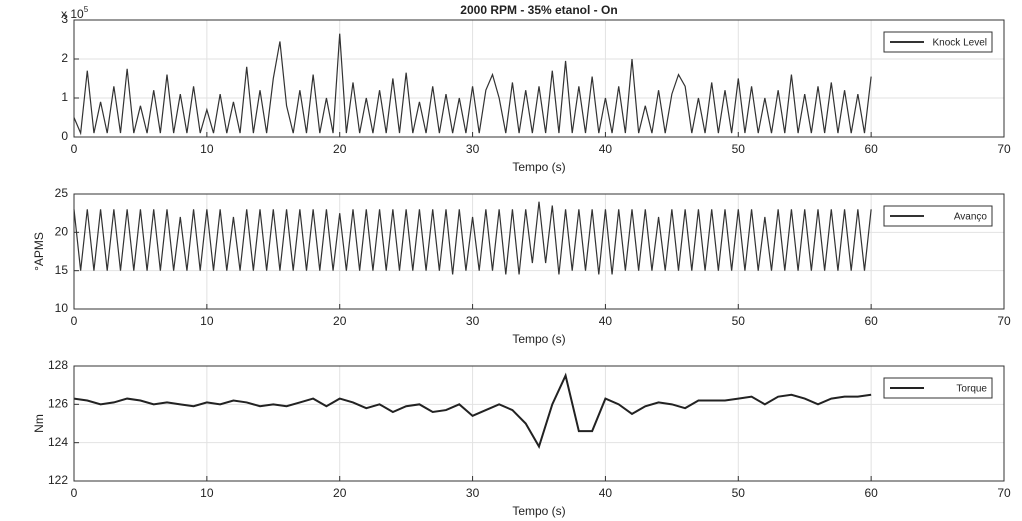 This screenshot has width=1022, height=521. What do you see at coordinates (62, 232) in the screenshot?
I see `y-tick-label: 20` at bounding box center [62, 232].